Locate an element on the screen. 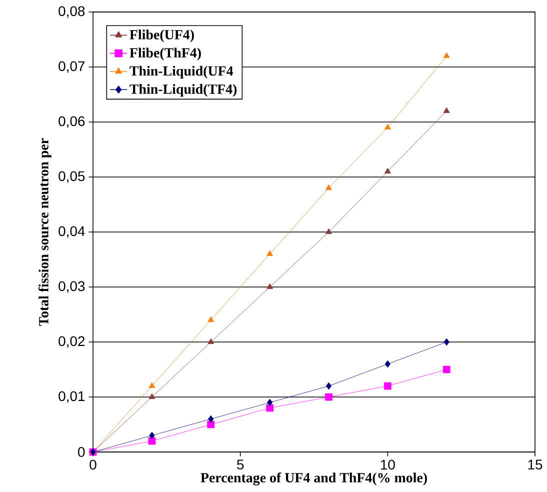 The width and height of the screenshot is (547, 492). y-tick-label: 0,05 is located at coordinates (71, 177).